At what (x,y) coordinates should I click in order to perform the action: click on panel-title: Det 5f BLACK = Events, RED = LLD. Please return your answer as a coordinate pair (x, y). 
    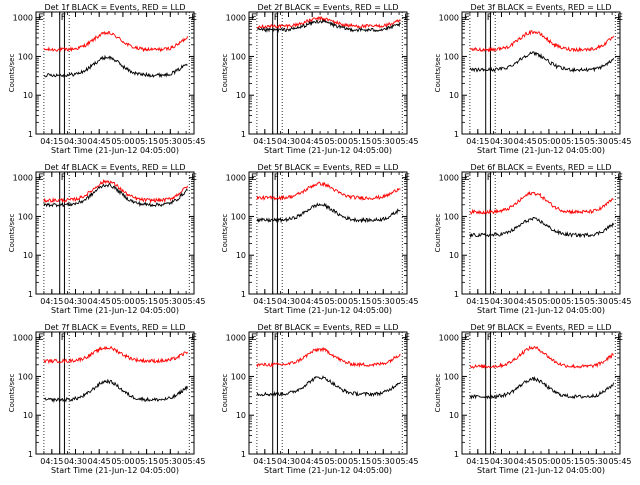
    Looking at the image, I should click on (327, 167).